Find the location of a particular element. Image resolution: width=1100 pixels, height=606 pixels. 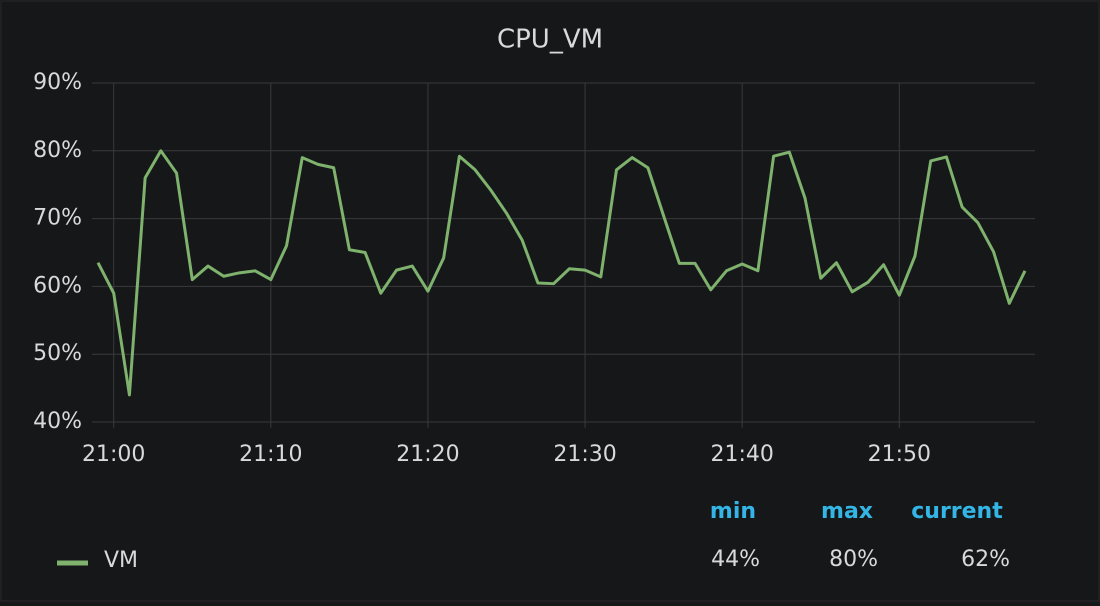

y-tick-label: 50% is located at coordinates (57, 353).